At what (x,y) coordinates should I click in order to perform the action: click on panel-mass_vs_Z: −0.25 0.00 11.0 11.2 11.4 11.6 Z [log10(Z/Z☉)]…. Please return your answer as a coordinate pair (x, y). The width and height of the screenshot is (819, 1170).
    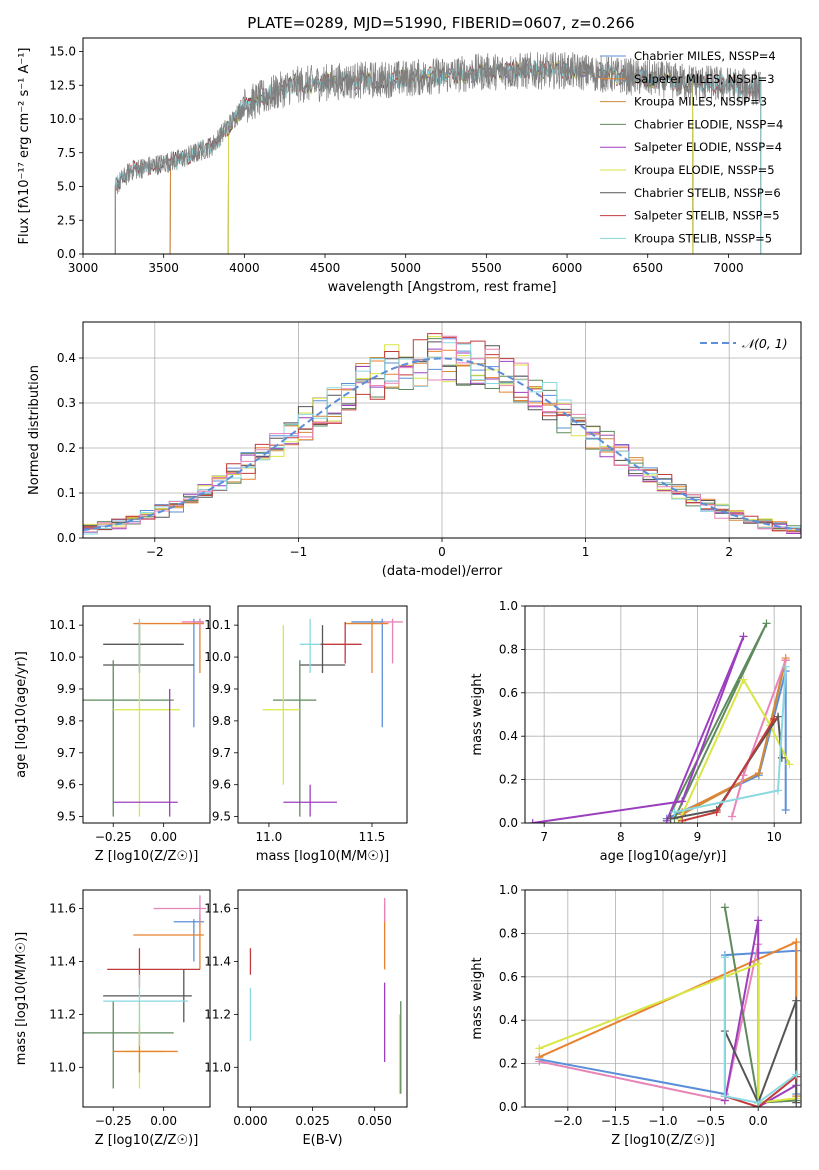
    Looking at the image, I should click on (112, 1018).